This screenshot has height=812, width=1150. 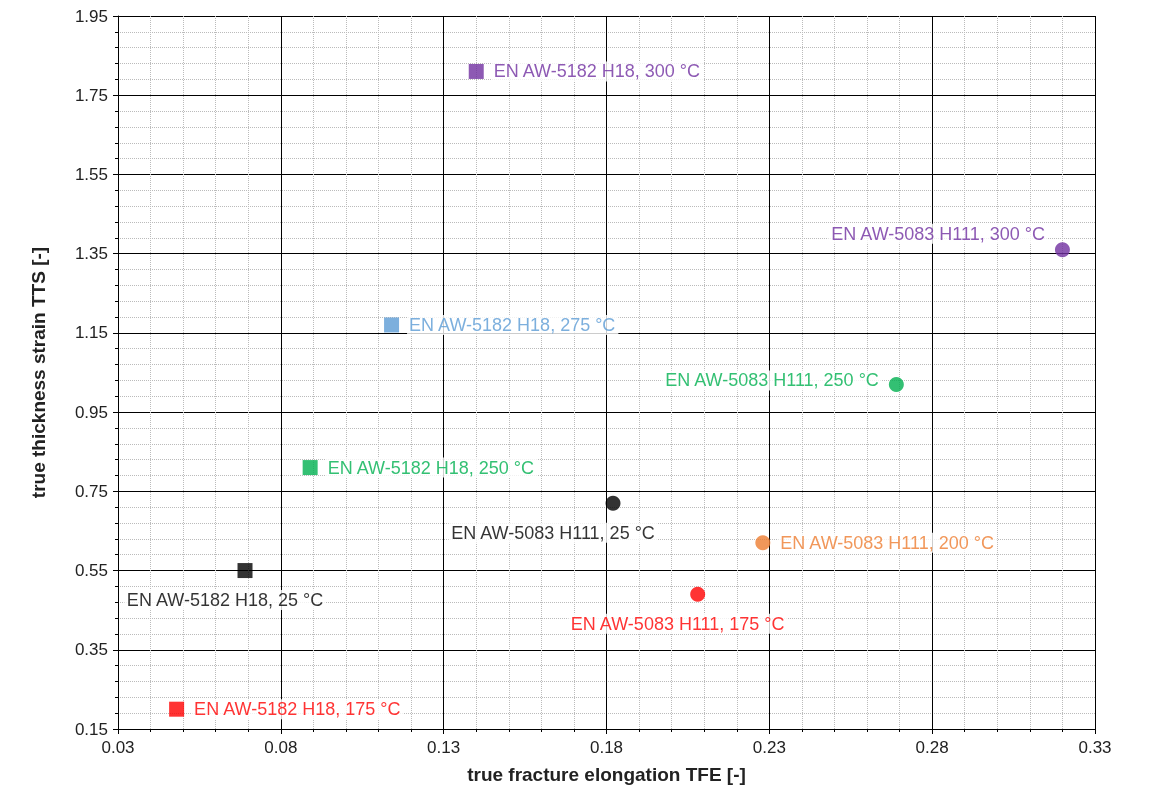 I want to click on y-tick-label: 0.75, so click(x=91, y=491).